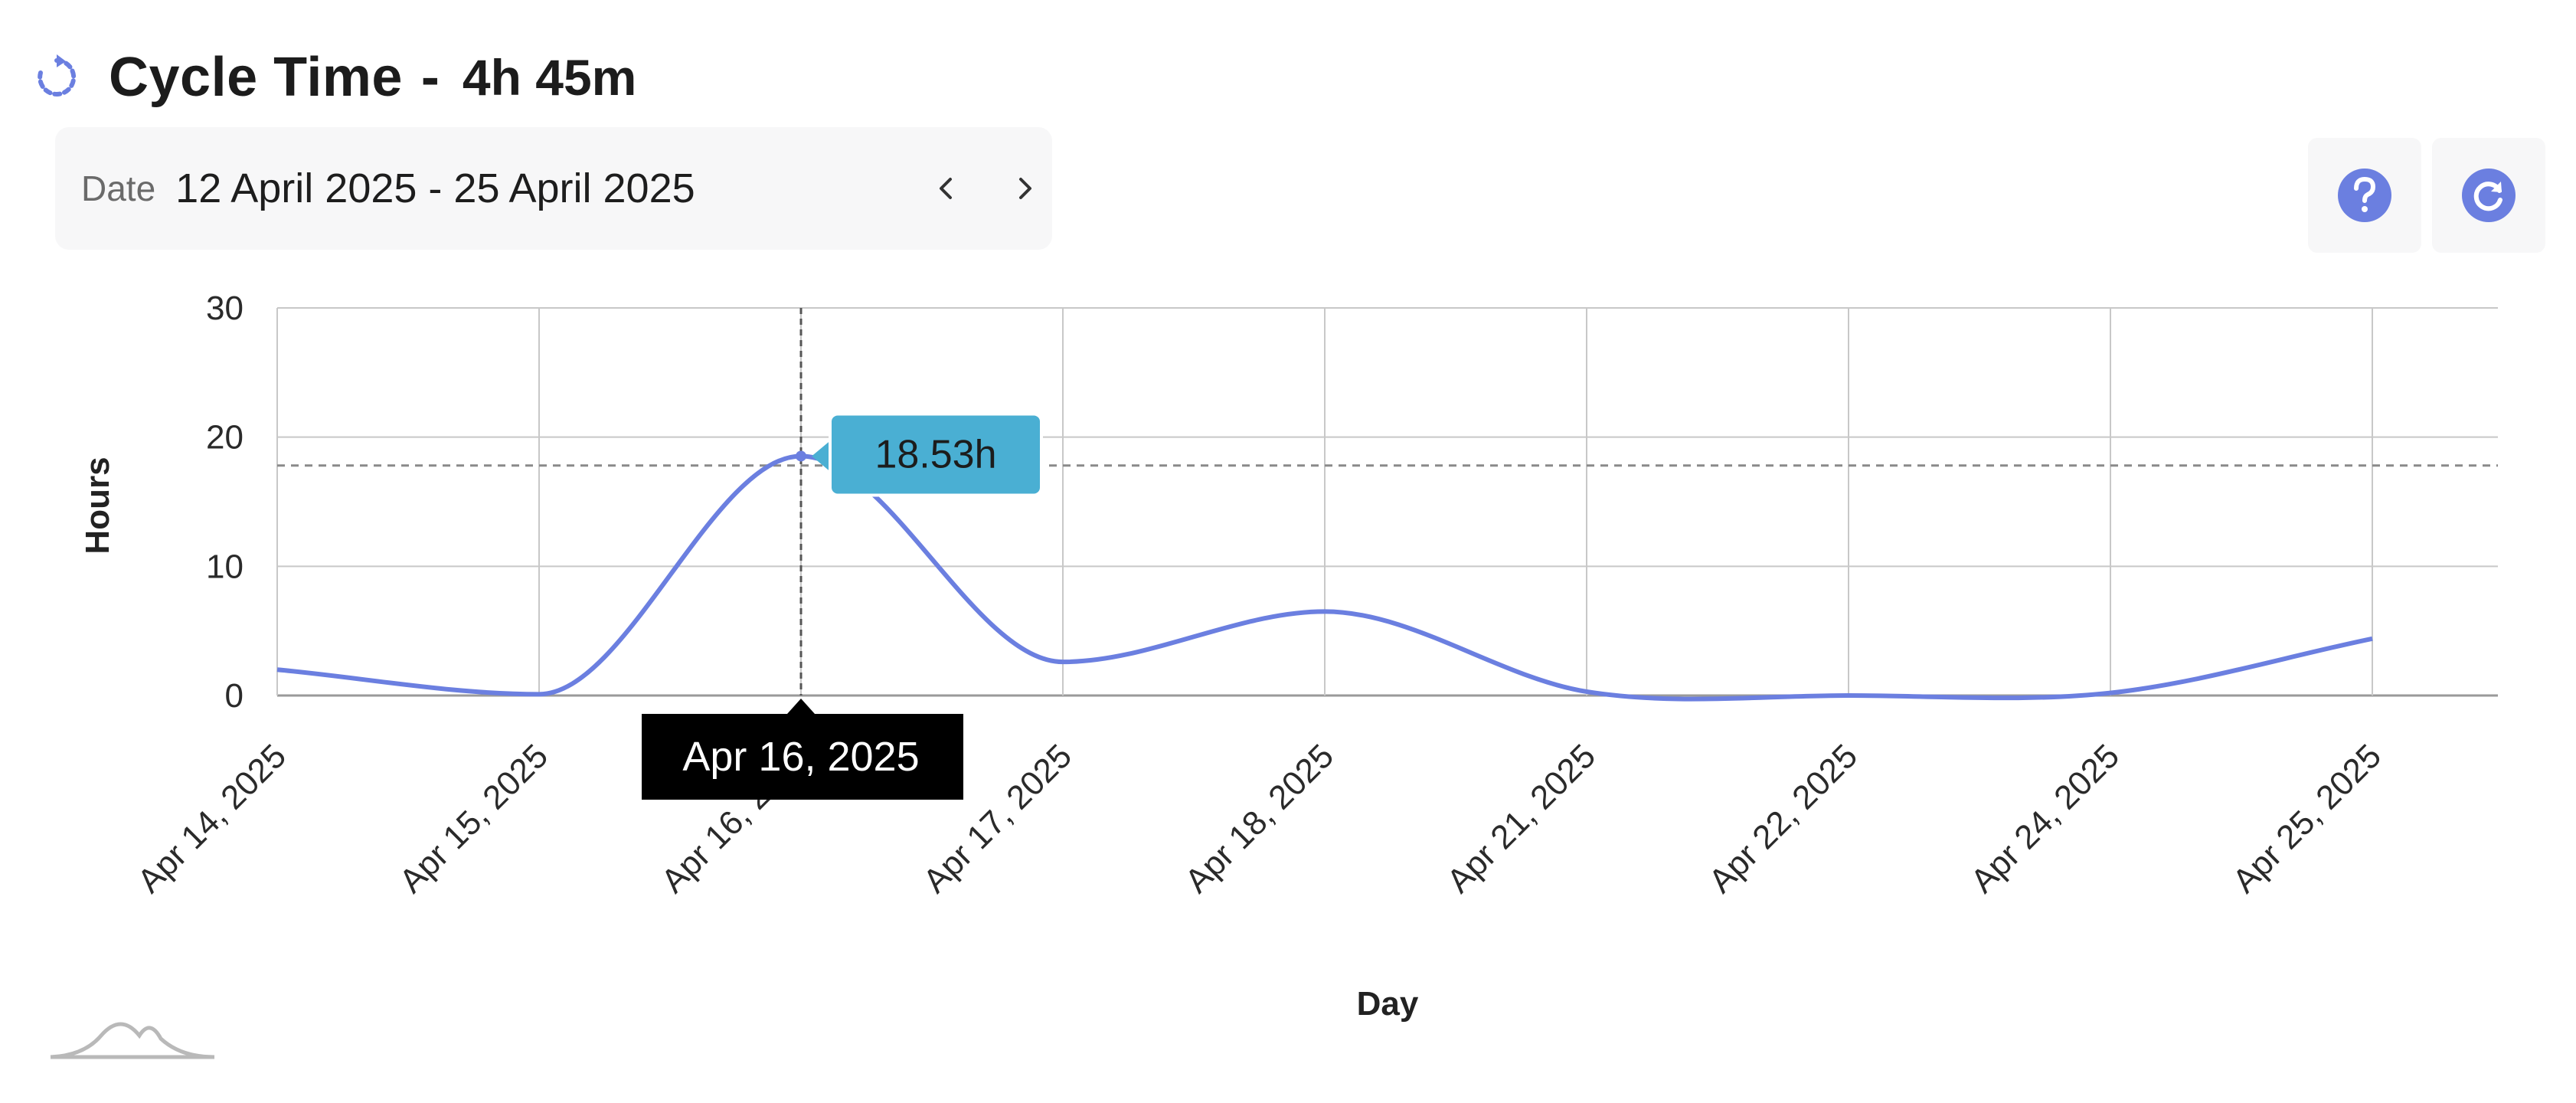  Describe the element at coordinates (821, 456) in the screenshot. I see `value-tooltip-pointer` at that location.